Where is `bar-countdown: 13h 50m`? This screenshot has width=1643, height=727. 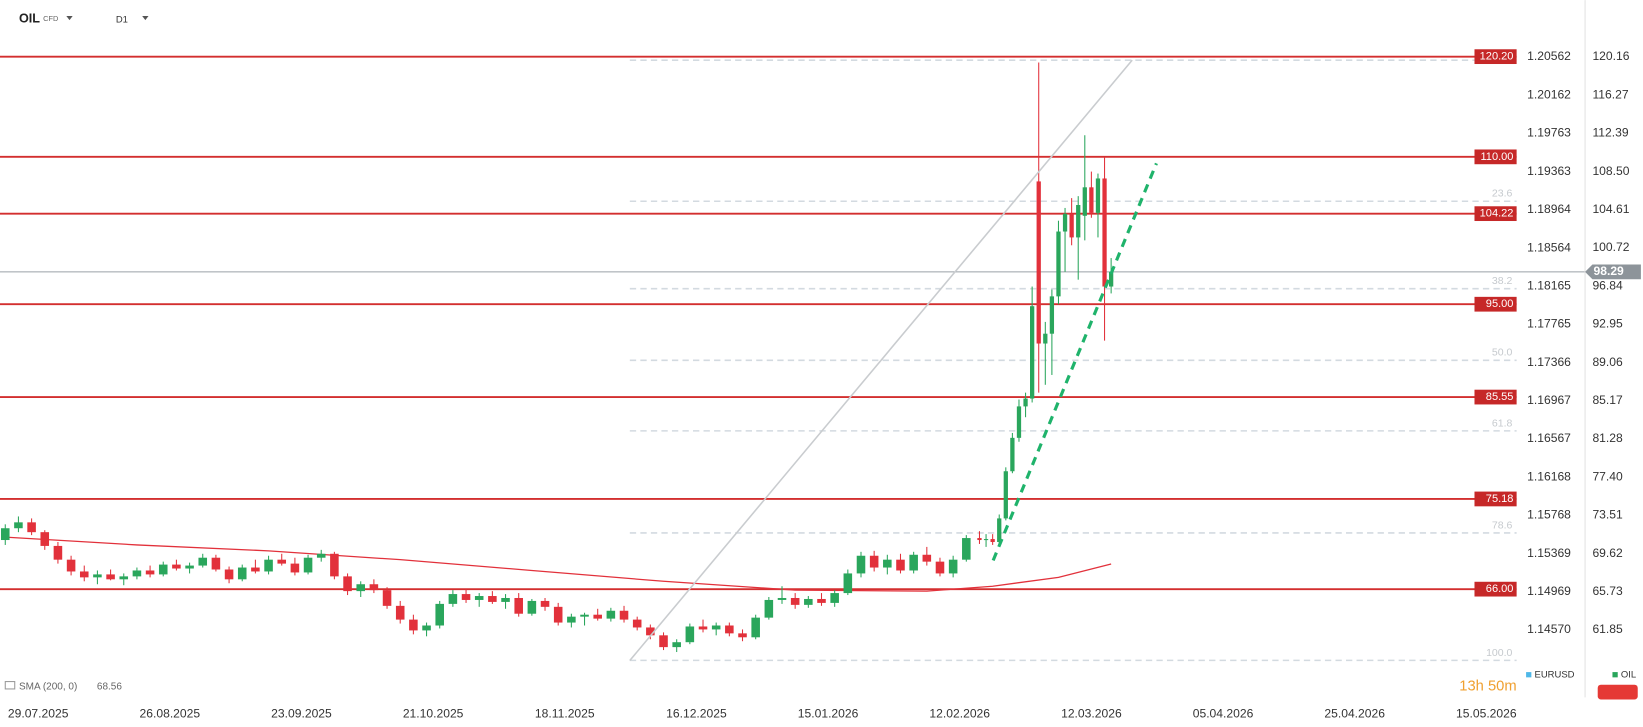
bar-countdown: 13h 50m is located at coordinates (1487, 687).